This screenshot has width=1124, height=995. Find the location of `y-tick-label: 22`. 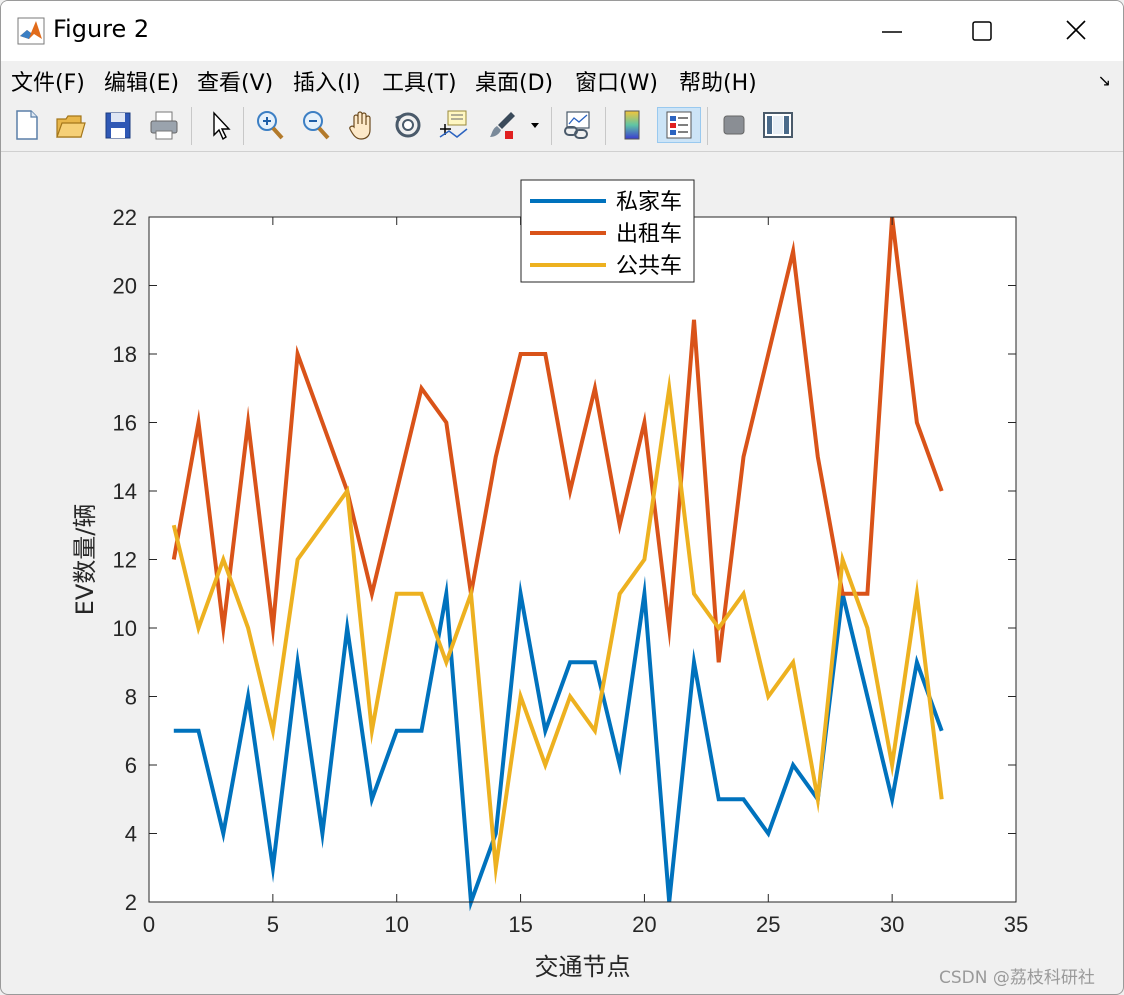

y-tick-label: 22 is located at coordinates (125, 217).